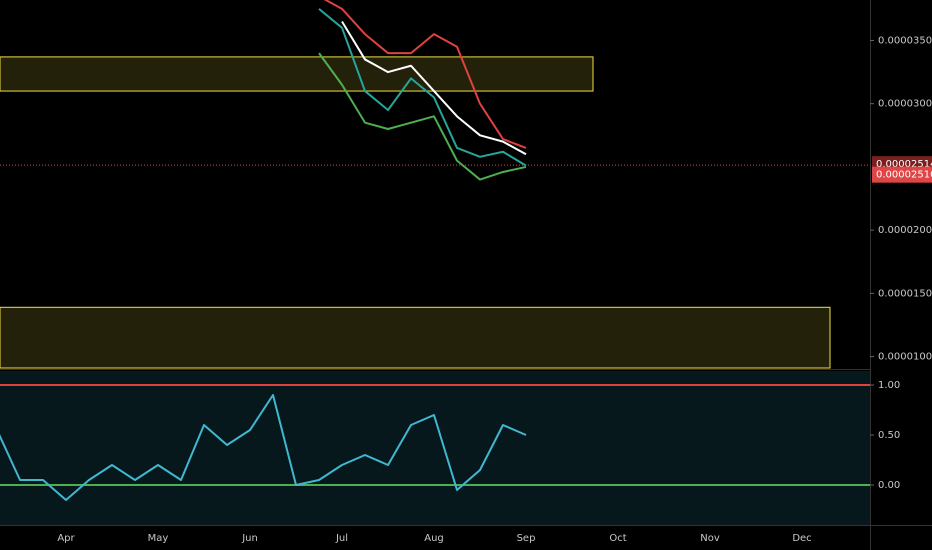 Image resolution: width=932 pixels, height=550 pixels. What do you see at coordinates (889, 385) in the screenshot?
I see `y-tick-label: 1.00` at bounding box center [889, 385].